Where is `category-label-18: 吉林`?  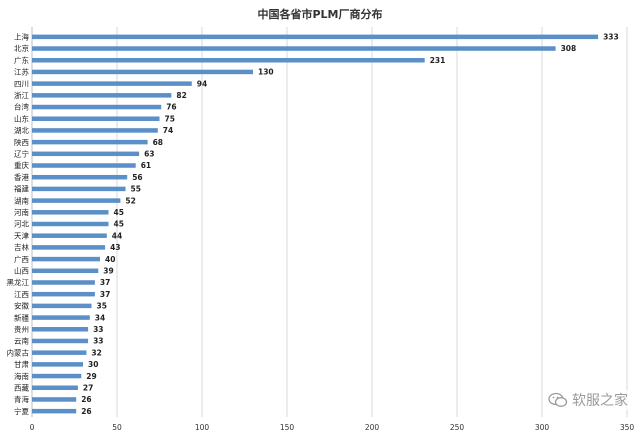
category-label-18: 吉林 is located at coordinates (21, 247).